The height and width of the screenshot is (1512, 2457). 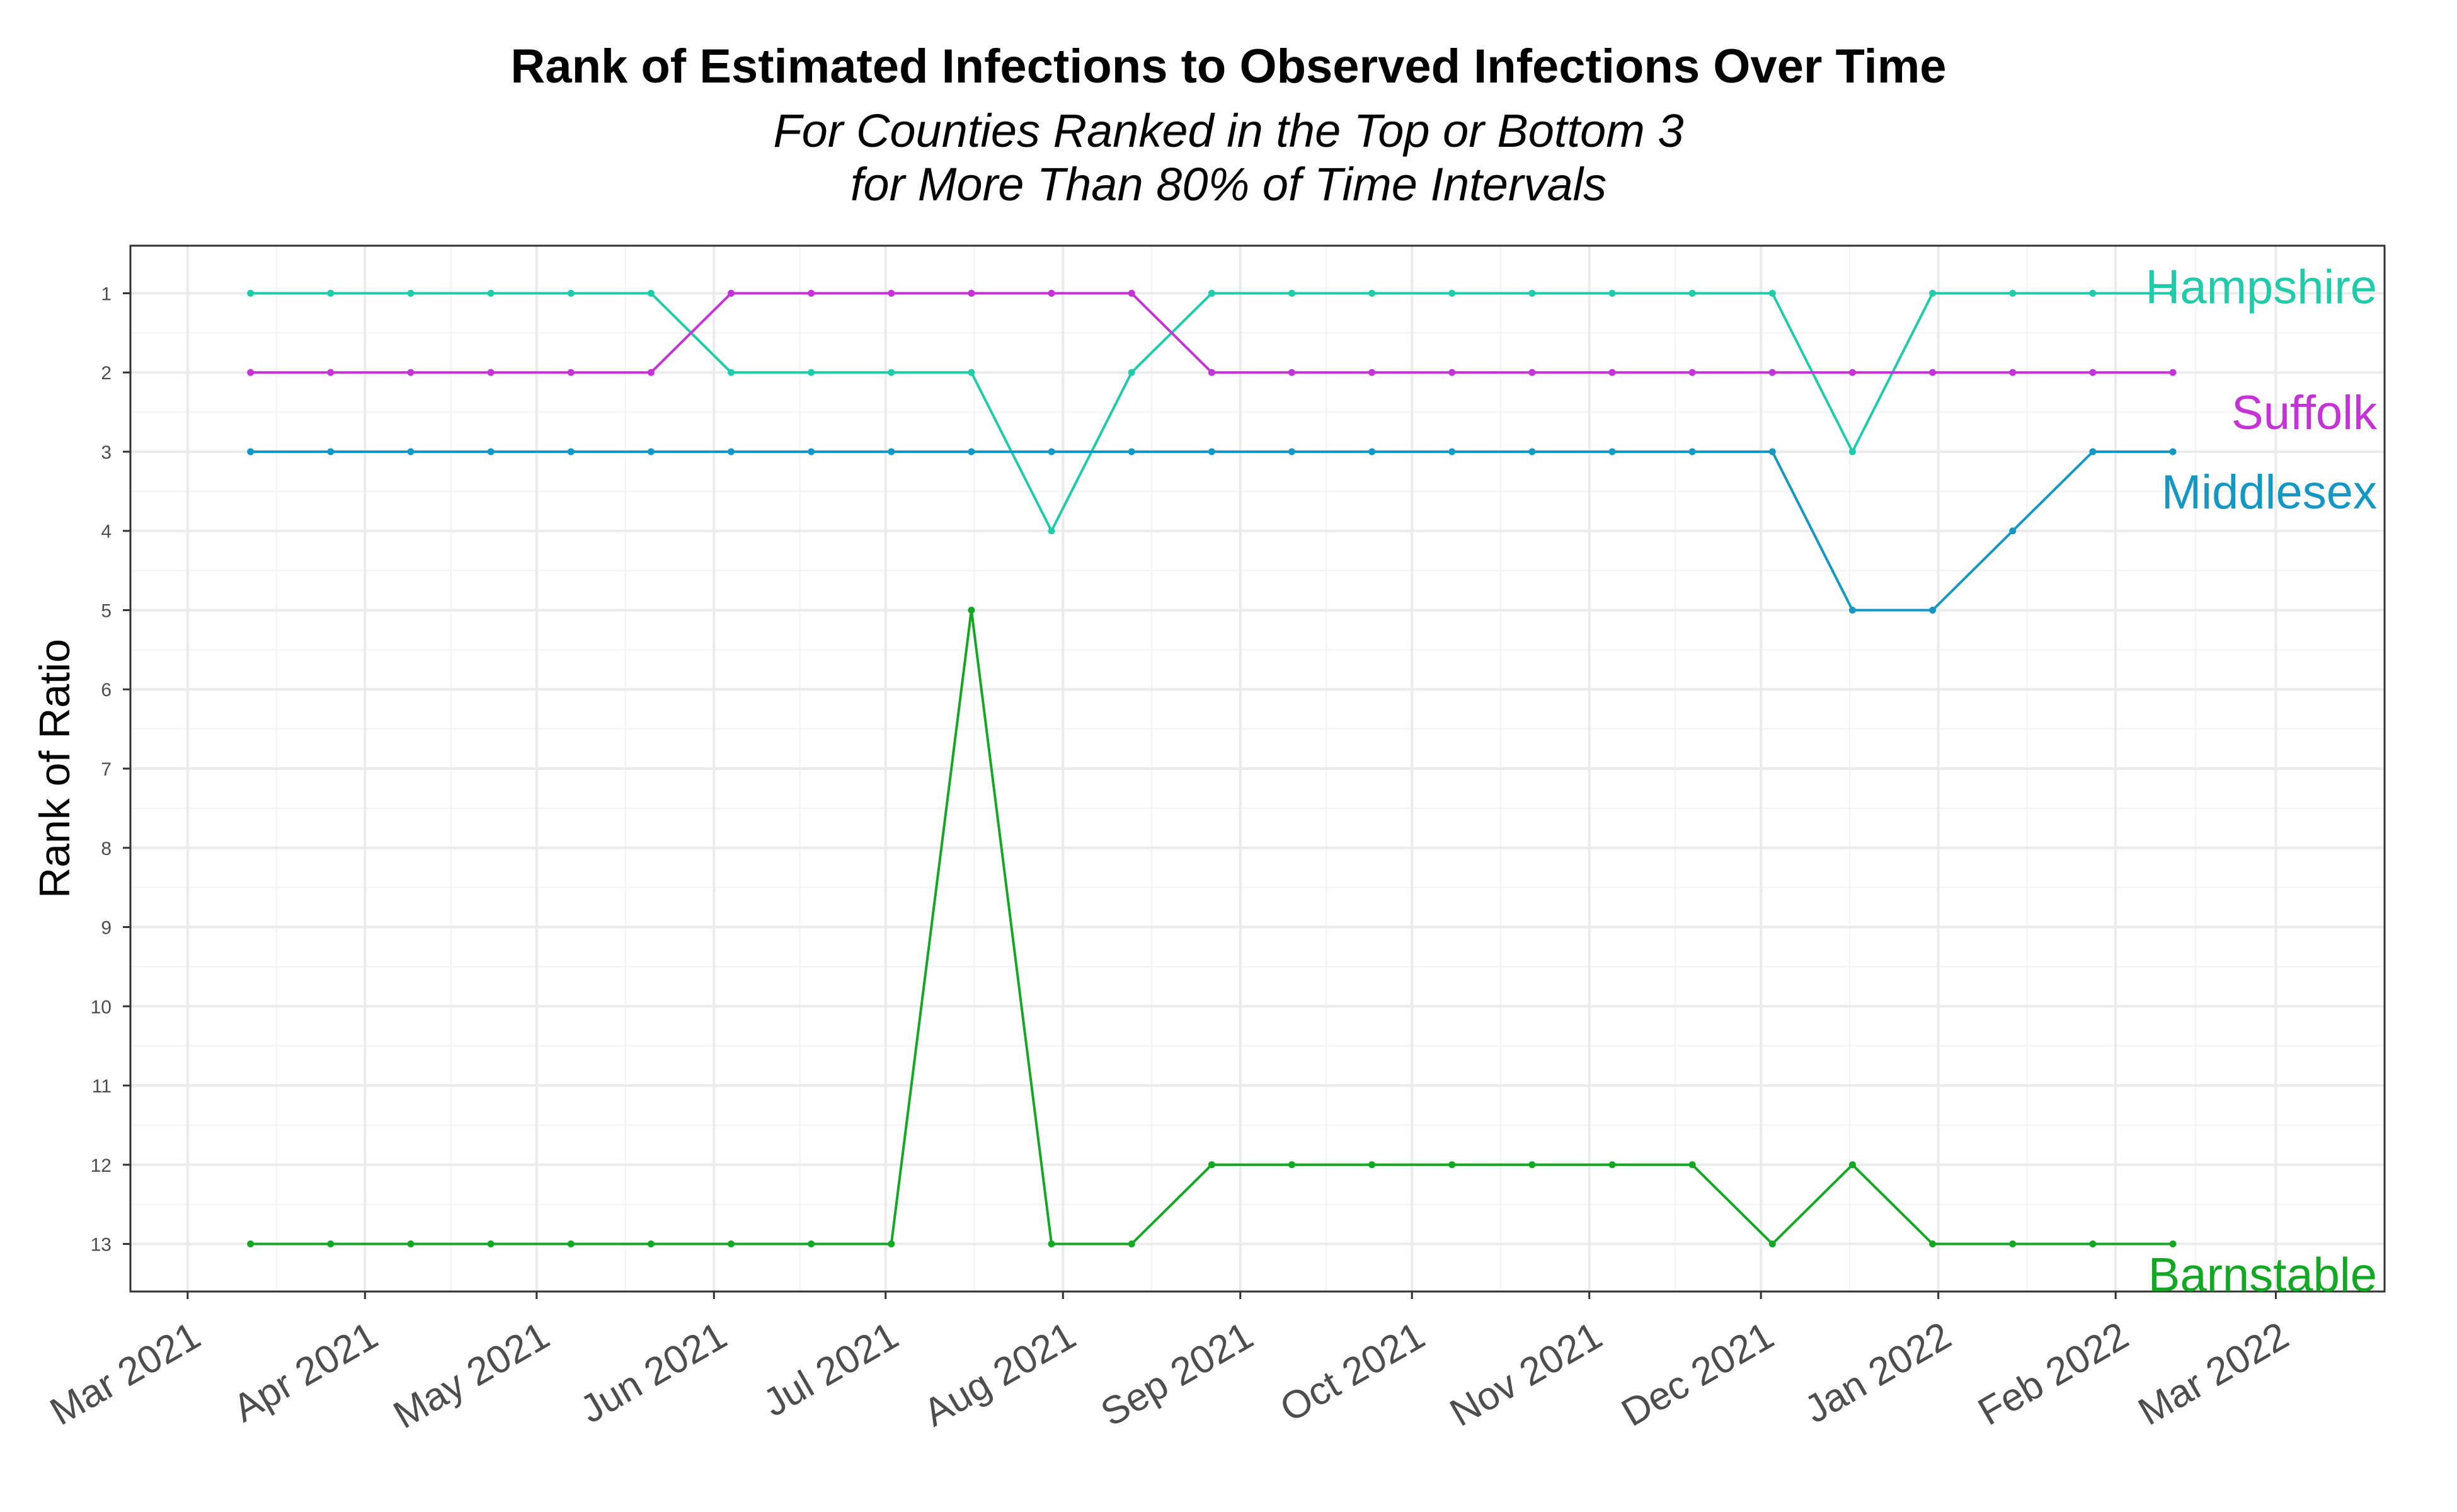 What do you see at coordinates (1212, 531) in the screenshot?
I see `series-middlesex` at bounding box center [1212, 531].